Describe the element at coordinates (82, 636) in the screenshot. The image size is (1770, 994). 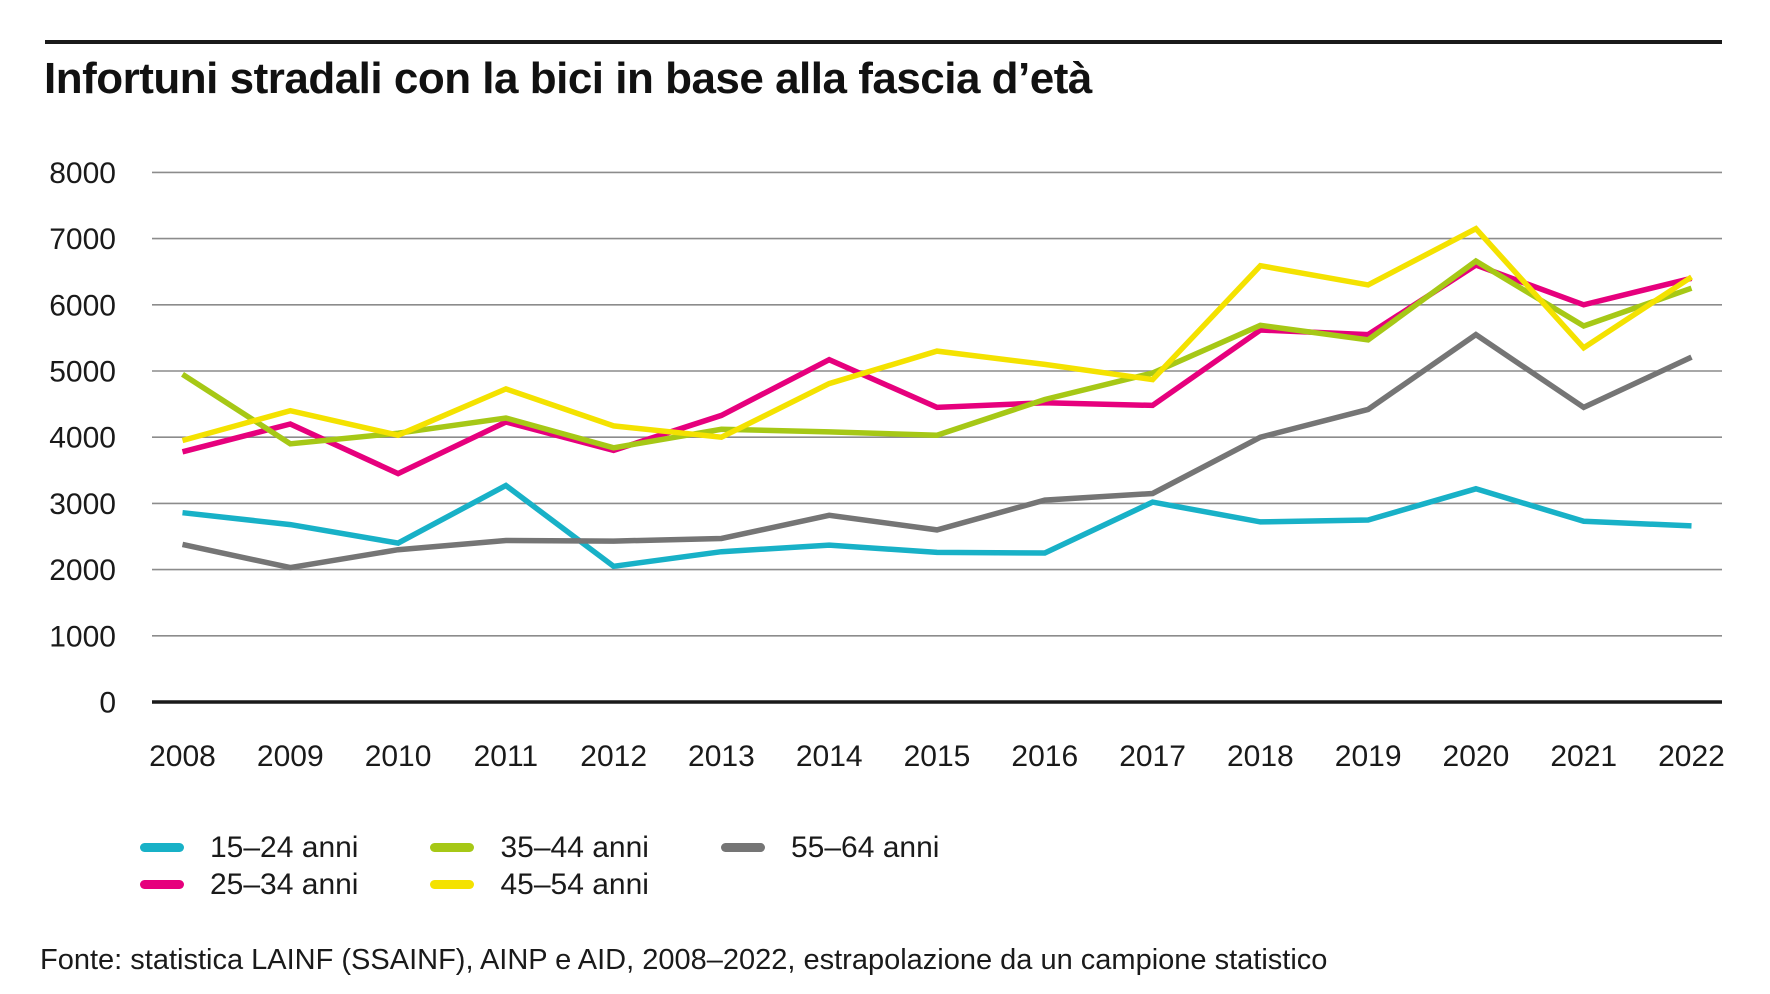
I see `y-tick-label: 1000` at that location.